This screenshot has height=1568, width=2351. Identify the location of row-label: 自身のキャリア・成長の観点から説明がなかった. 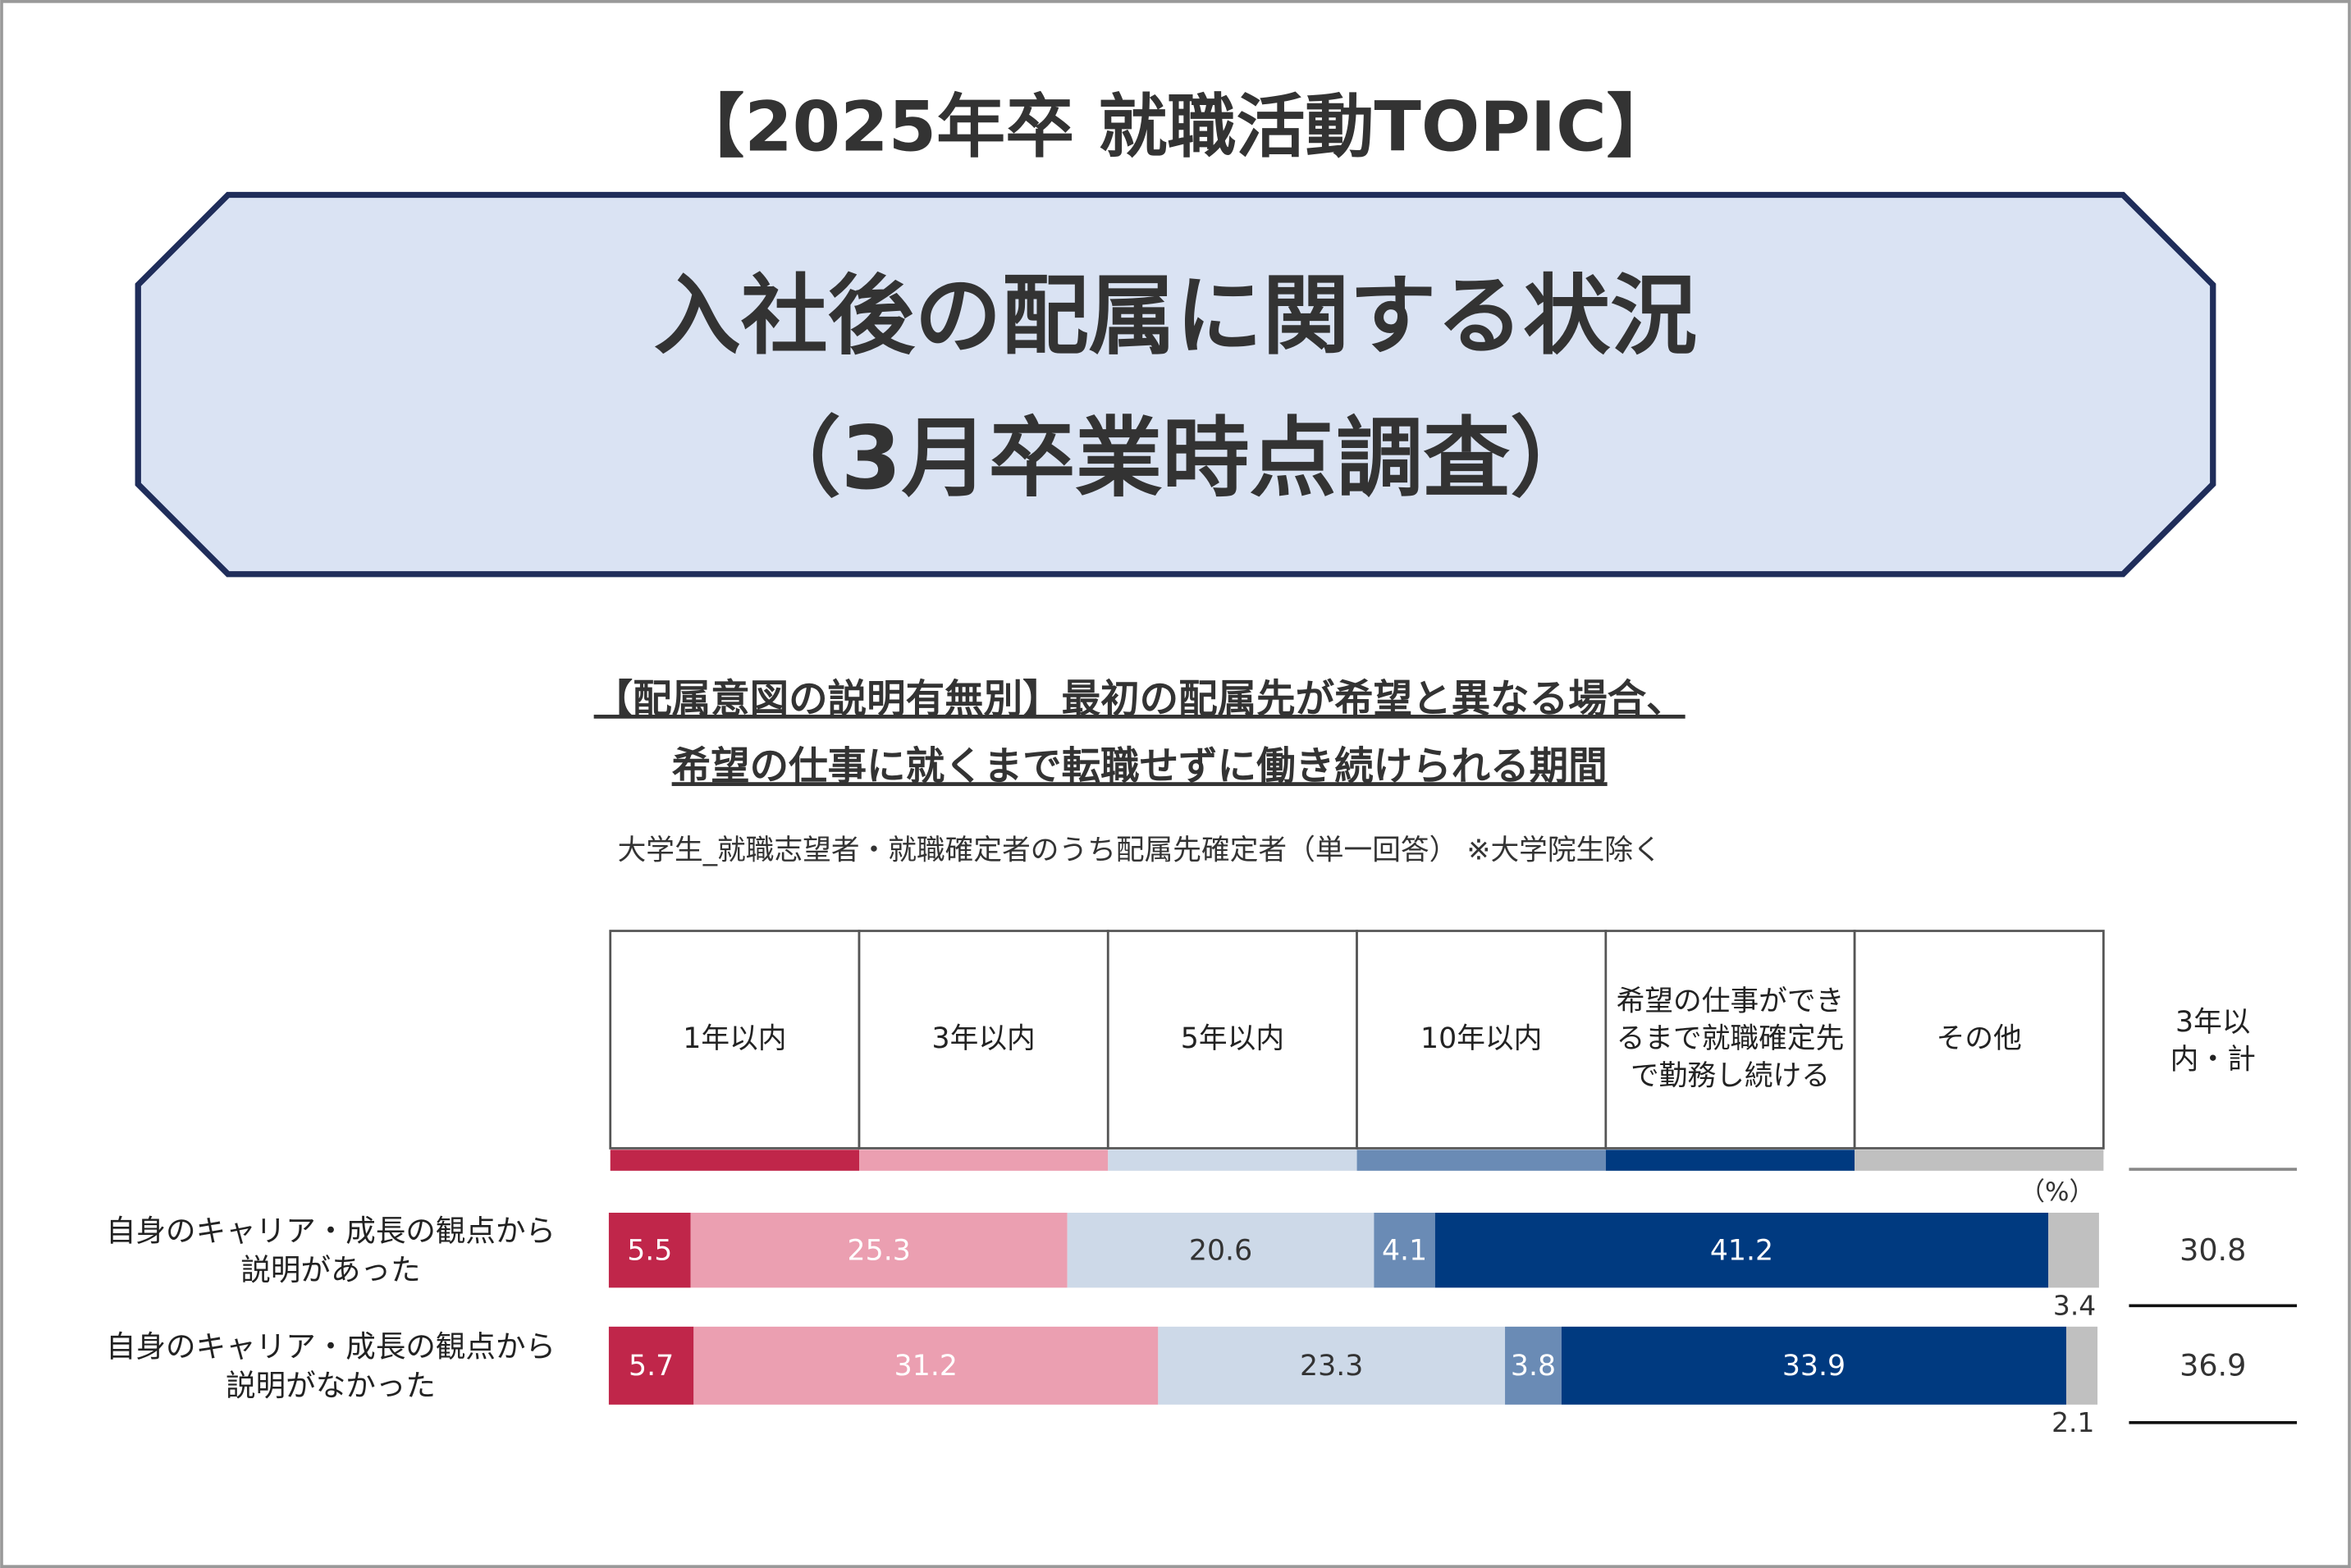
(330, 1366).